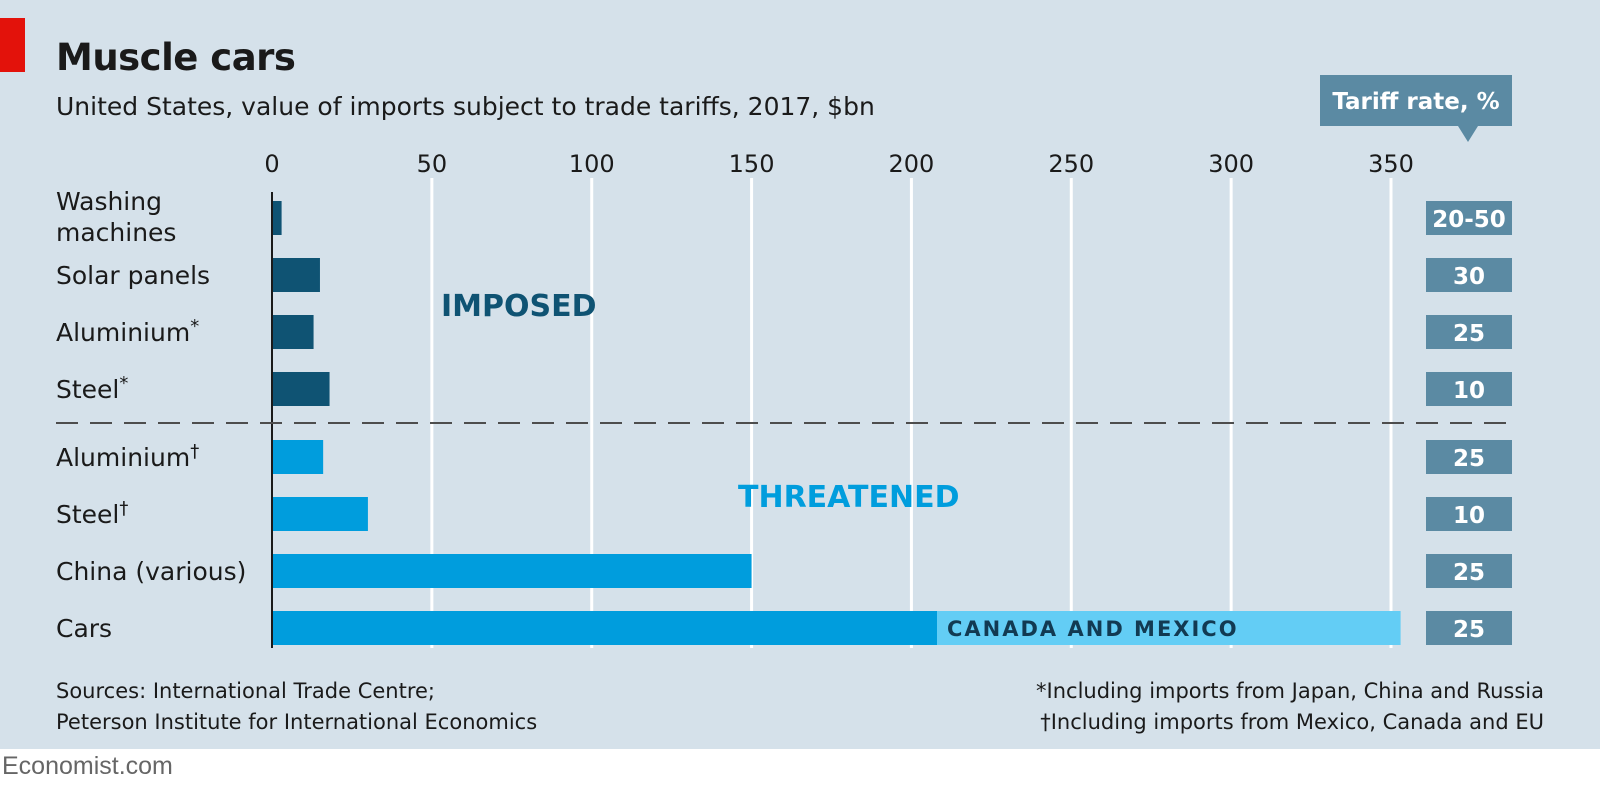 The image size is (1600, 793). What do you see at coordinates (912, 164) in the screenshot?
I see `x-tick-label-200: 200` at bounding box center [912, 164].